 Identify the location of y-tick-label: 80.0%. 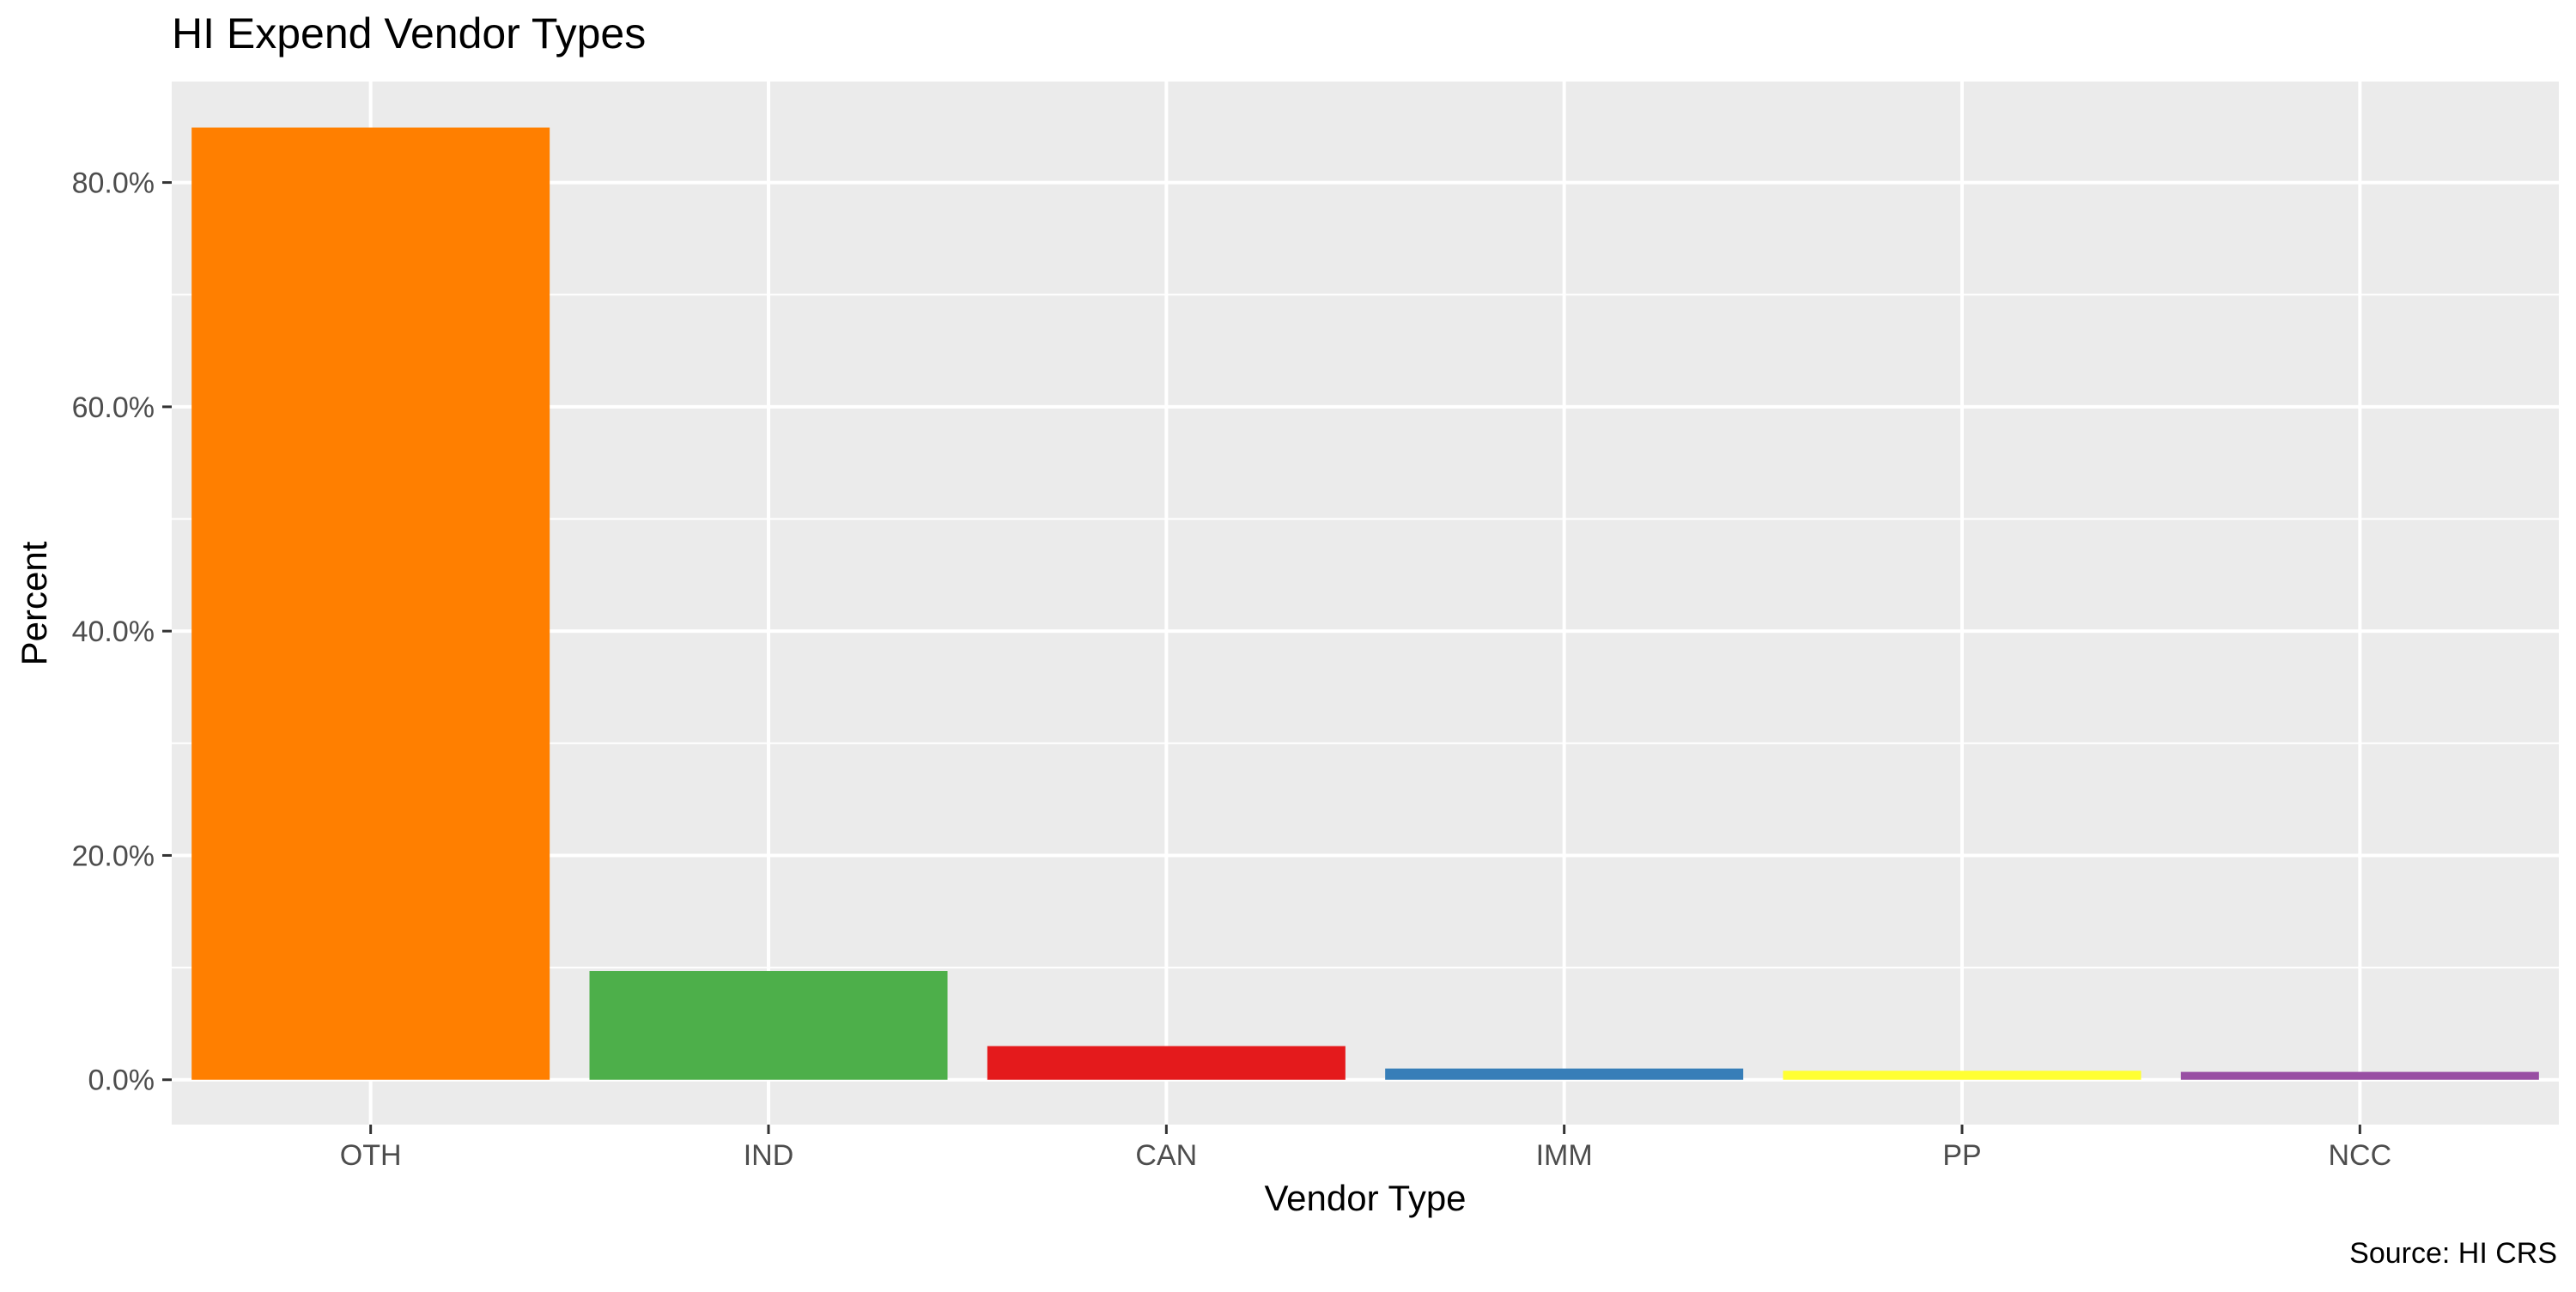
(113, 183).